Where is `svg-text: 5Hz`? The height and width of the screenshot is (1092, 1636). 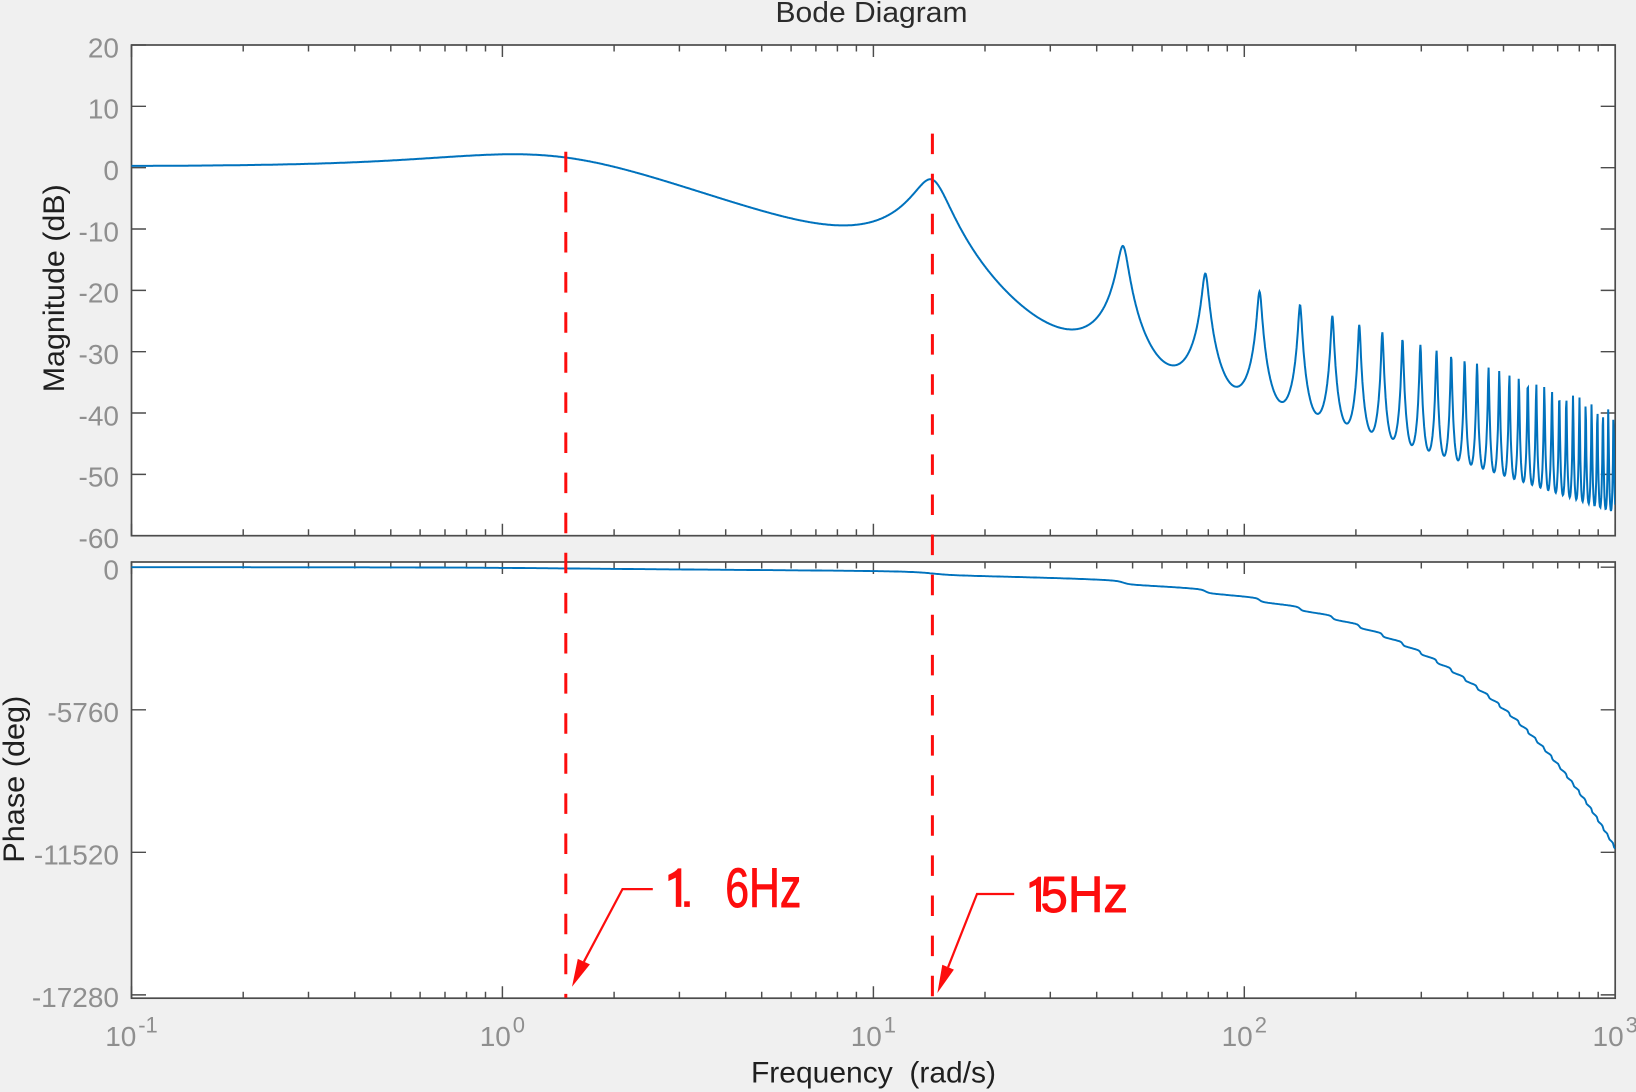
svg-text: 5Hz is located at coordinates (1085, 894).